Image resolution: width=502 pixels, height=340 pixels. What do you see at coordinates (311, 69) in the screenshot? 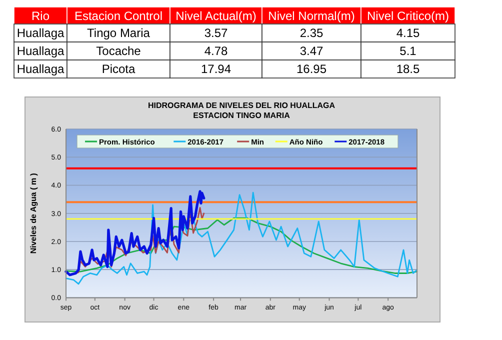
I see `text: 16.95` at bounding box center [311, 69].